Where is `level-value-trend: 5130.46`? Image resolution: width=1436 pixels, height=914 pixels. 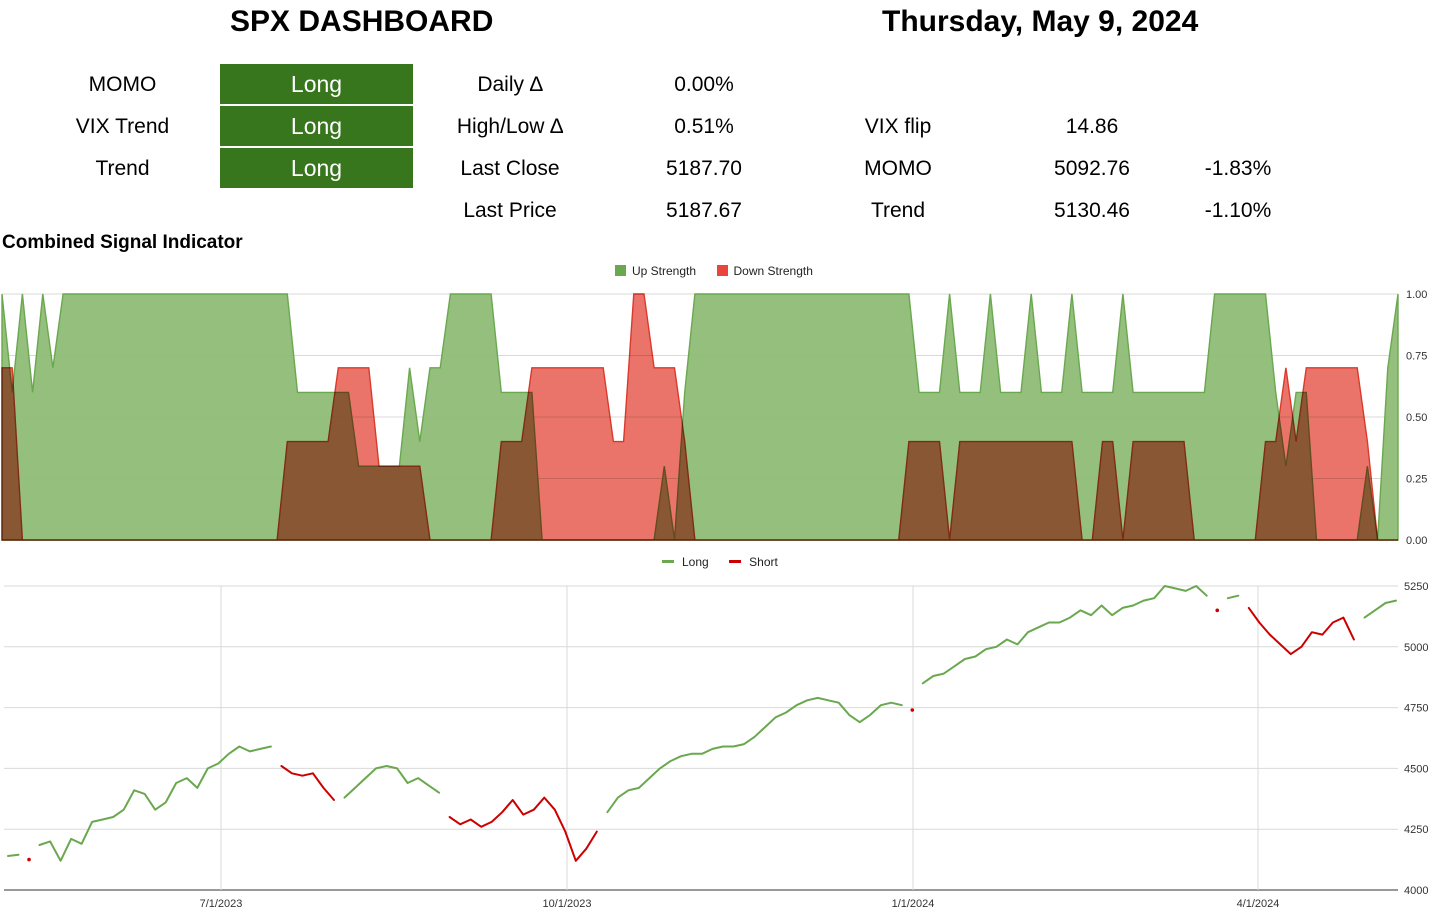
level-value-trend: 5130.46 is located at coordinates (1092, 210).